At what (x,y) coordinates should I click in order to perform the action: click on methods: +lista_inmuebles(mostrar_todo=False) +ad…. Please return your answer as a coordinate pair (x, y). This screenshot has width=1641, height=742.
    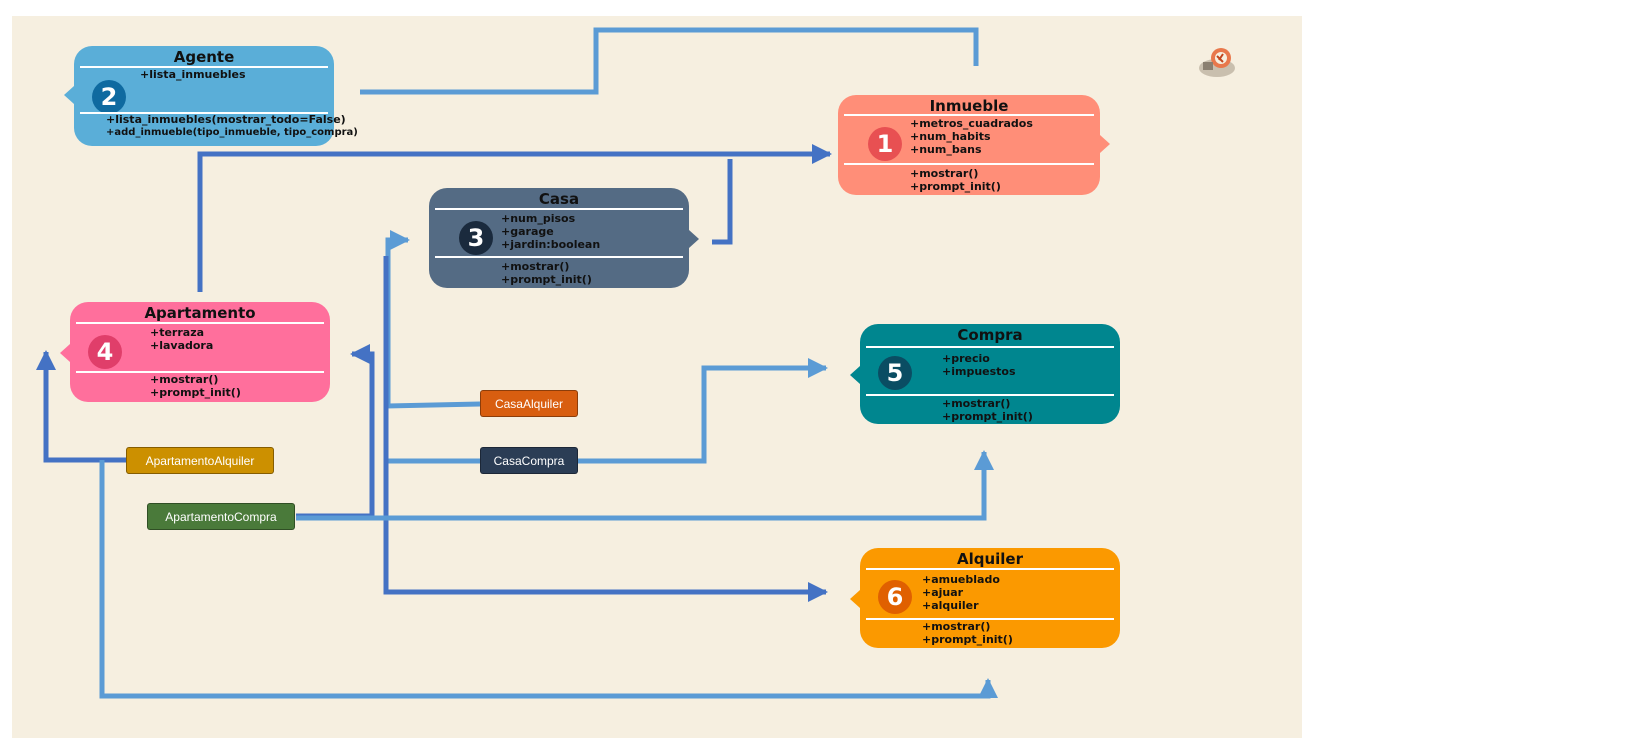
    Looking at the image, I should click on (232, 126).